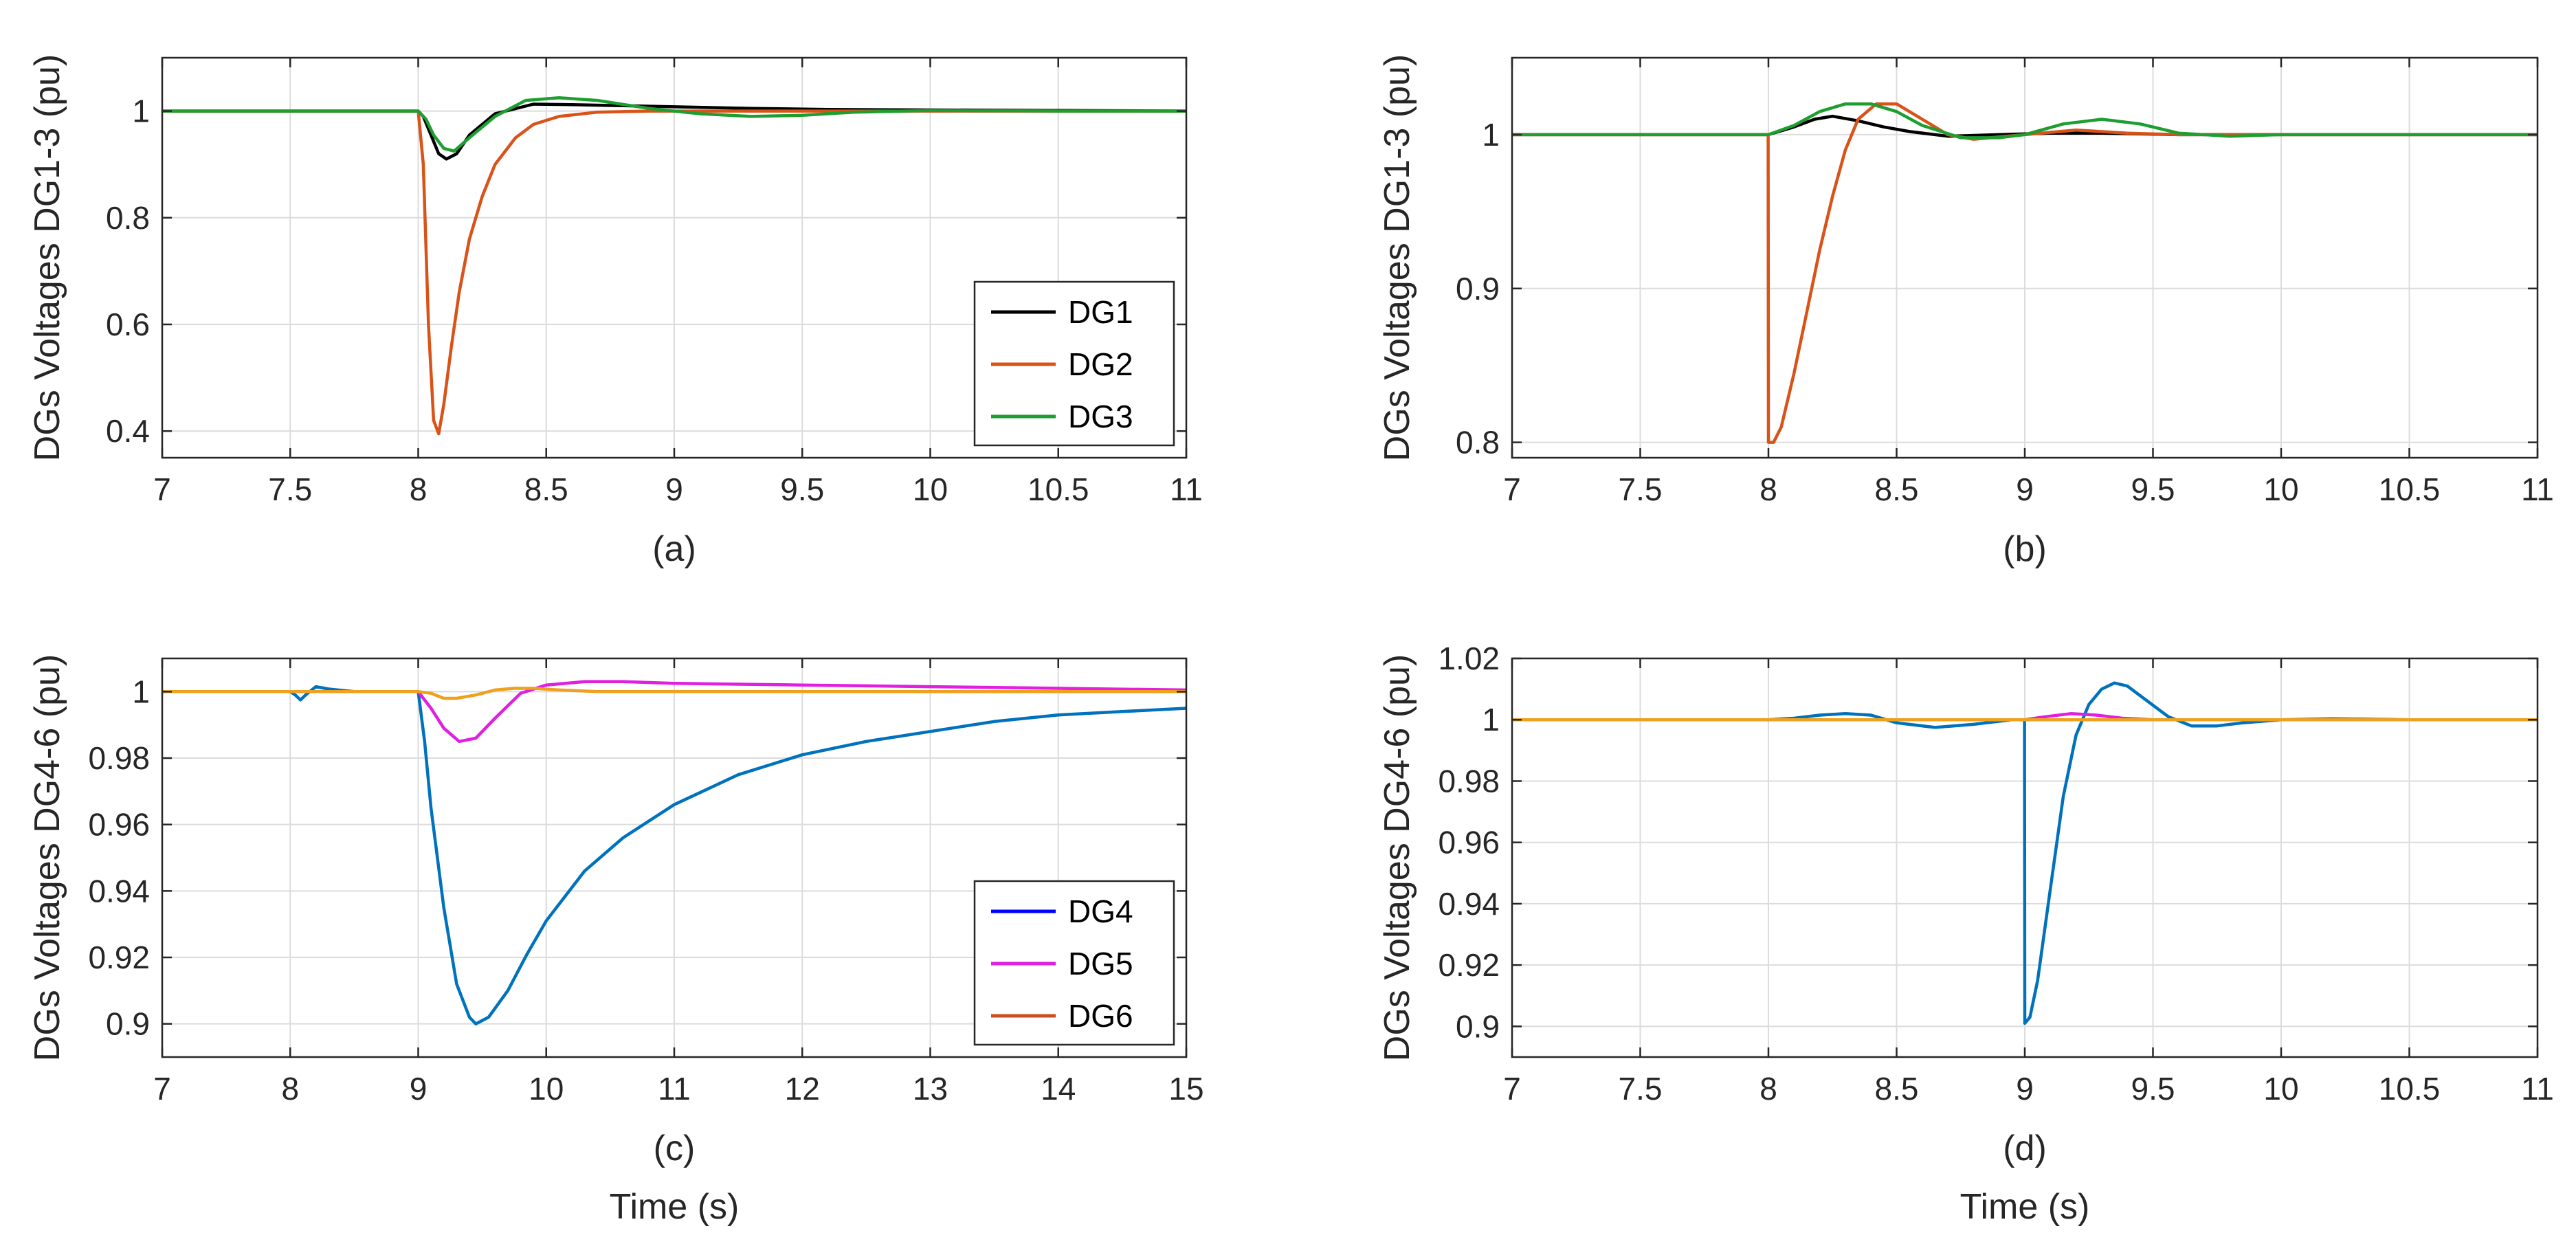 The height and width of the screenshot is (1244, 2576). Describe the element at coordinates (1100, 312) in the screenshot. I see `legend-label-dg1: DG1` at that location.